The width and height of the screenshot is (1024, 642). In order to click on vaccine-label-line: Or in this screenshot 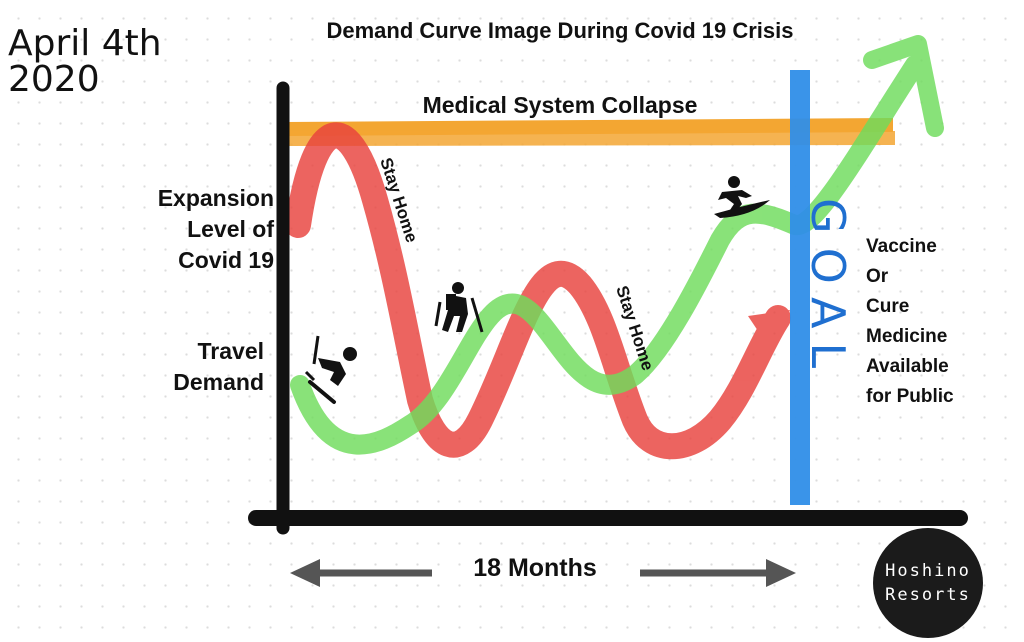, I will do `click(877, 276)`.